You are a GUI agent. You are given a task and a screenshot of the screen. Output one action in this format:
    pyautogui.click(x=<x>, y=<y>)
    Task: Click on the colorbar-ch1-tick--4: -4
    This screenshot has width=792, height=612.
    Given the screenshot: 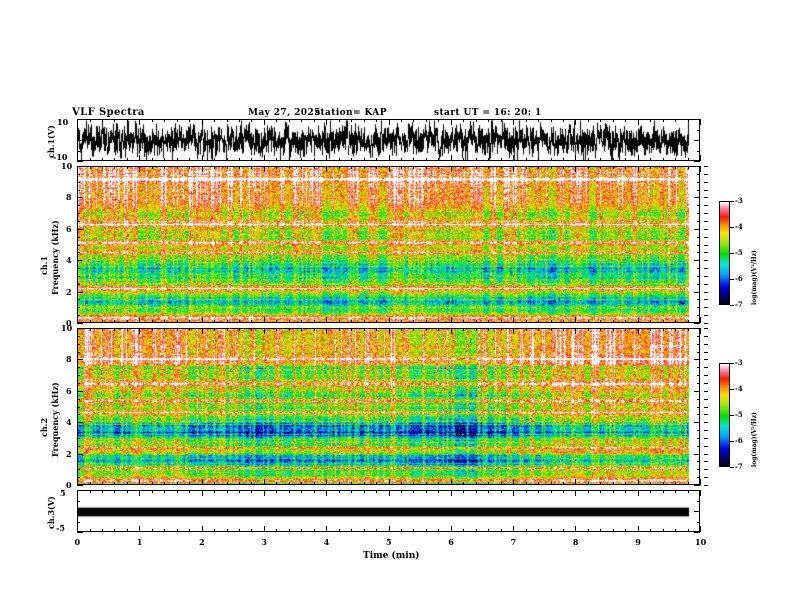 What is the action you would take?
    pyautogui.click(x=739, y=226)
    